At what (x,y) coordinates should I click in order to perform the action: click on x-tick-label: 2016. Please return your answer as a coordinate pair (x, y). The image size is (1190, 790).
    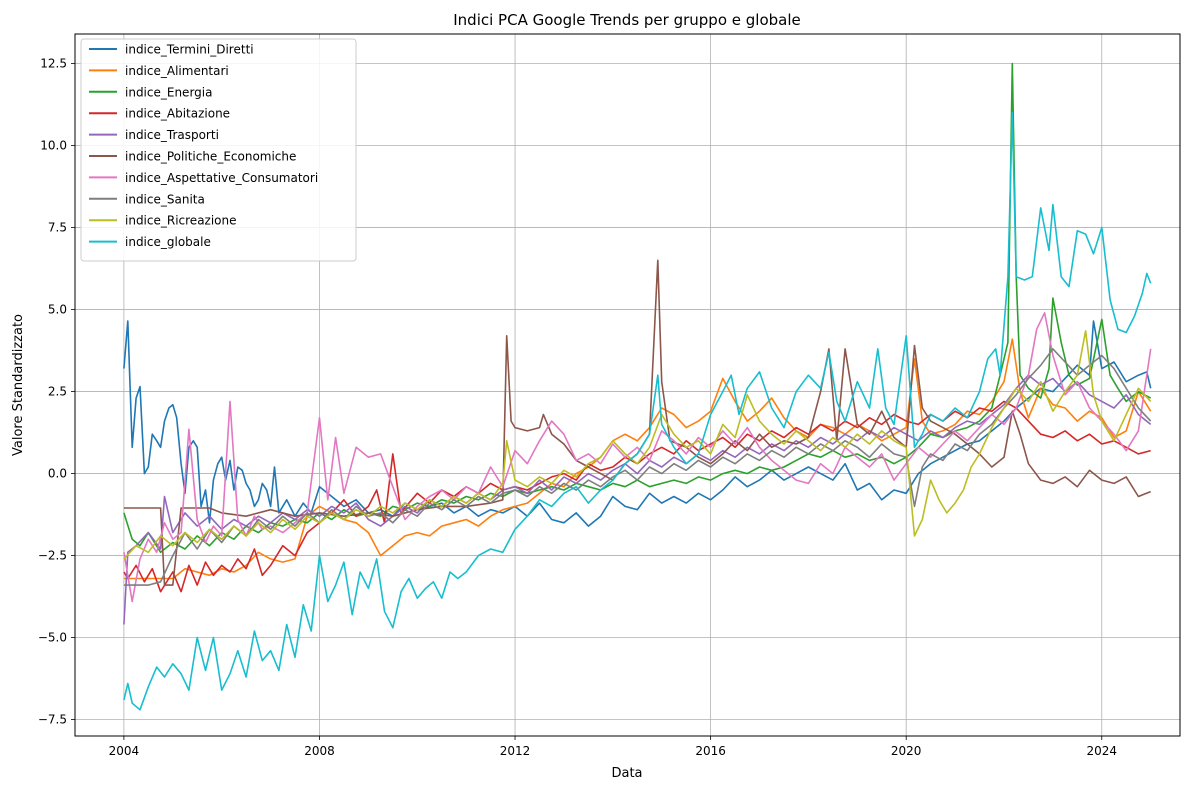
    Looking at the image, I should click on (710, 751).